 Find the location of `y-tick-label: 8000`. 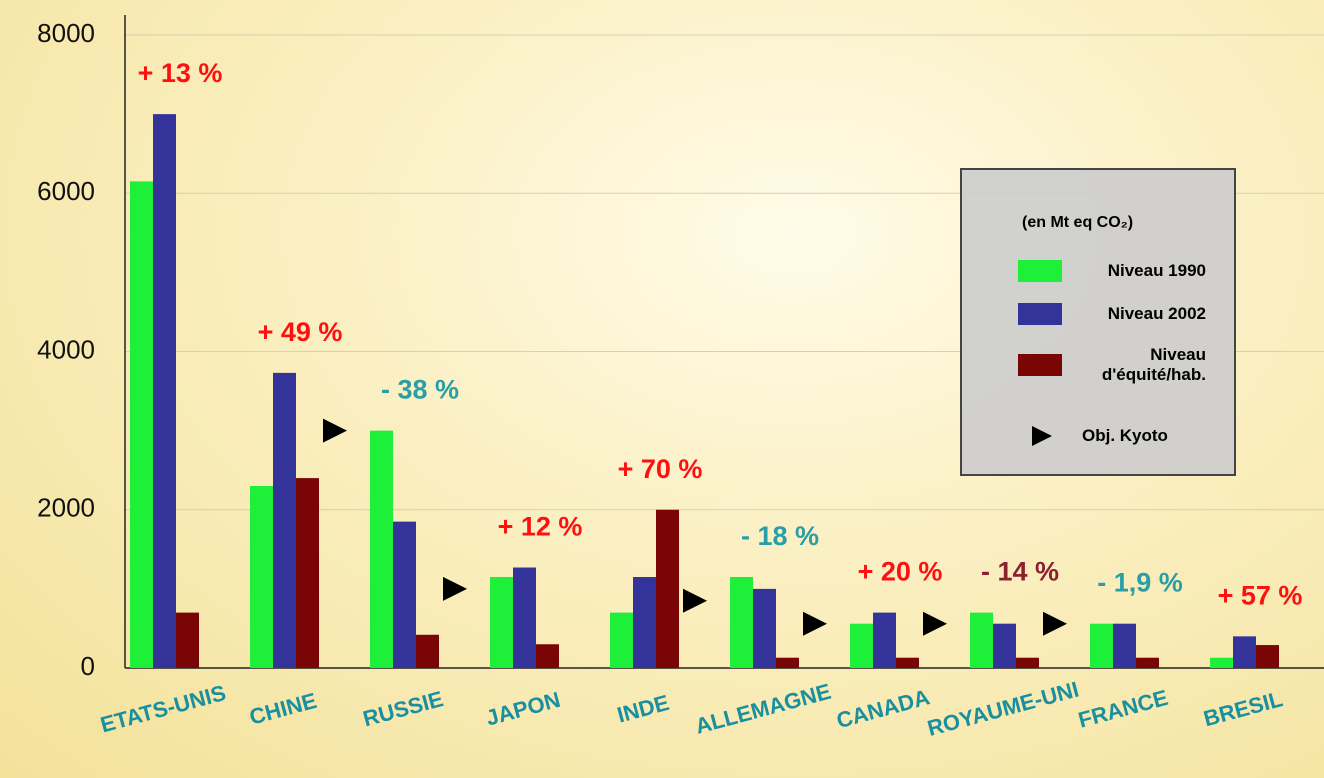

y-tick-label: 8000 is located at coordinates (66, 33).